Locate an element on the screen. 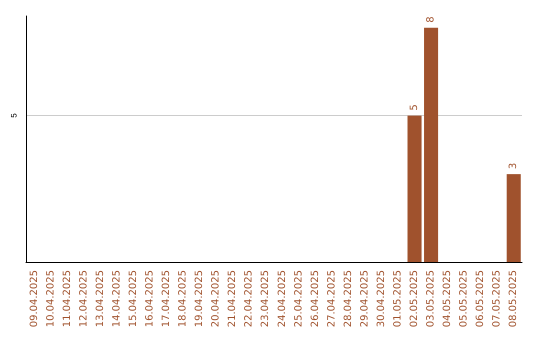 This screenshot has width=540, height=340. x-tick-label: 11.04.2025 is located at coordinates (67, 299).